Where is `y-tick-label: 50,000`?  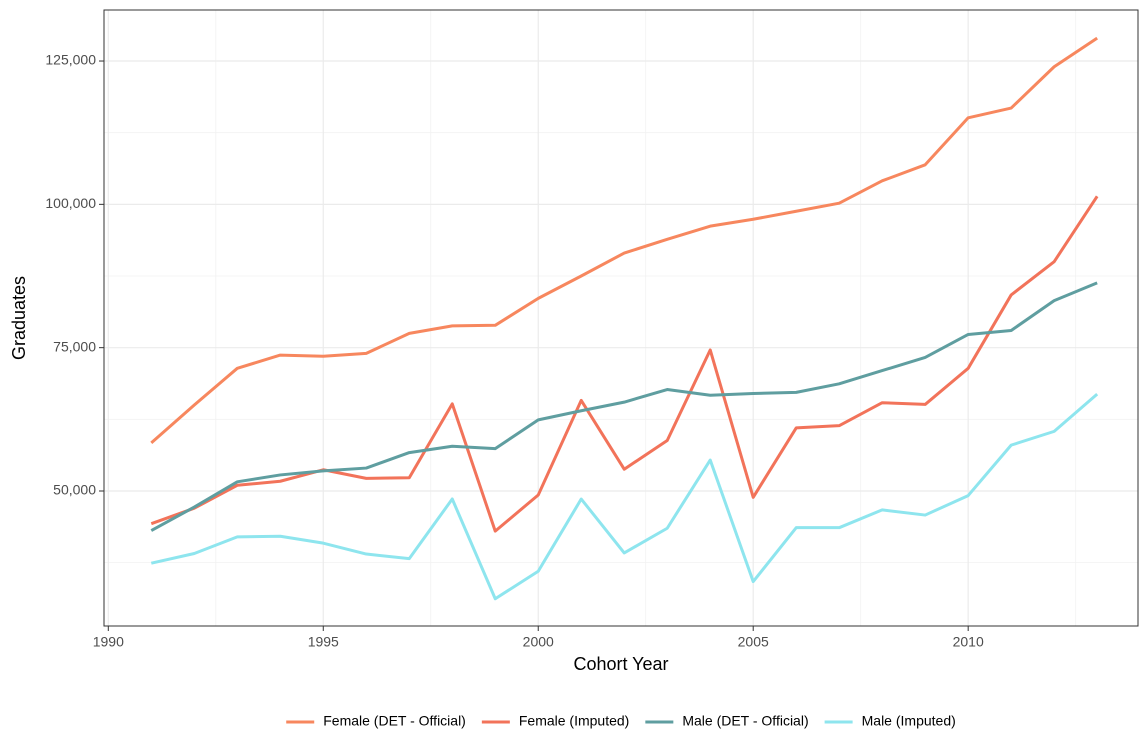 y-tick-label: 50,000 is located at coordinates (74, 490).